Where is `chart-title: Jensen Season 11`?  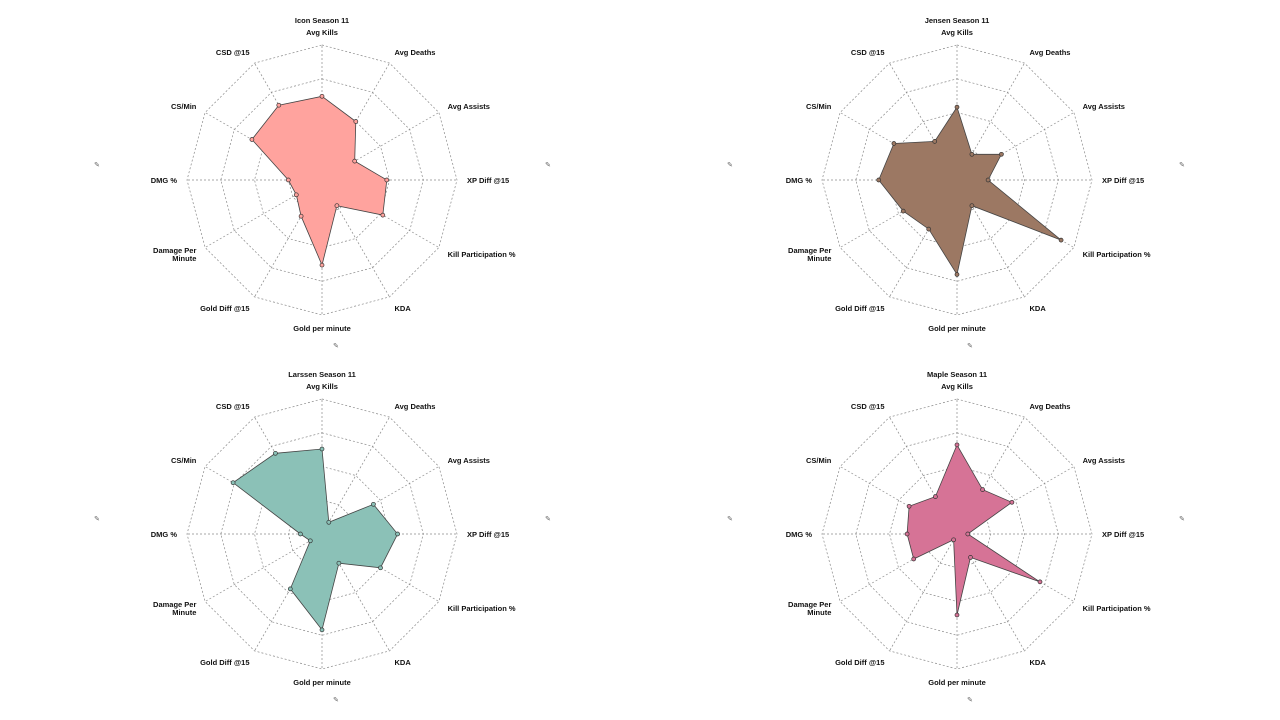
chart-title: Jensen Season 11 is located at coordinates (957, 20).